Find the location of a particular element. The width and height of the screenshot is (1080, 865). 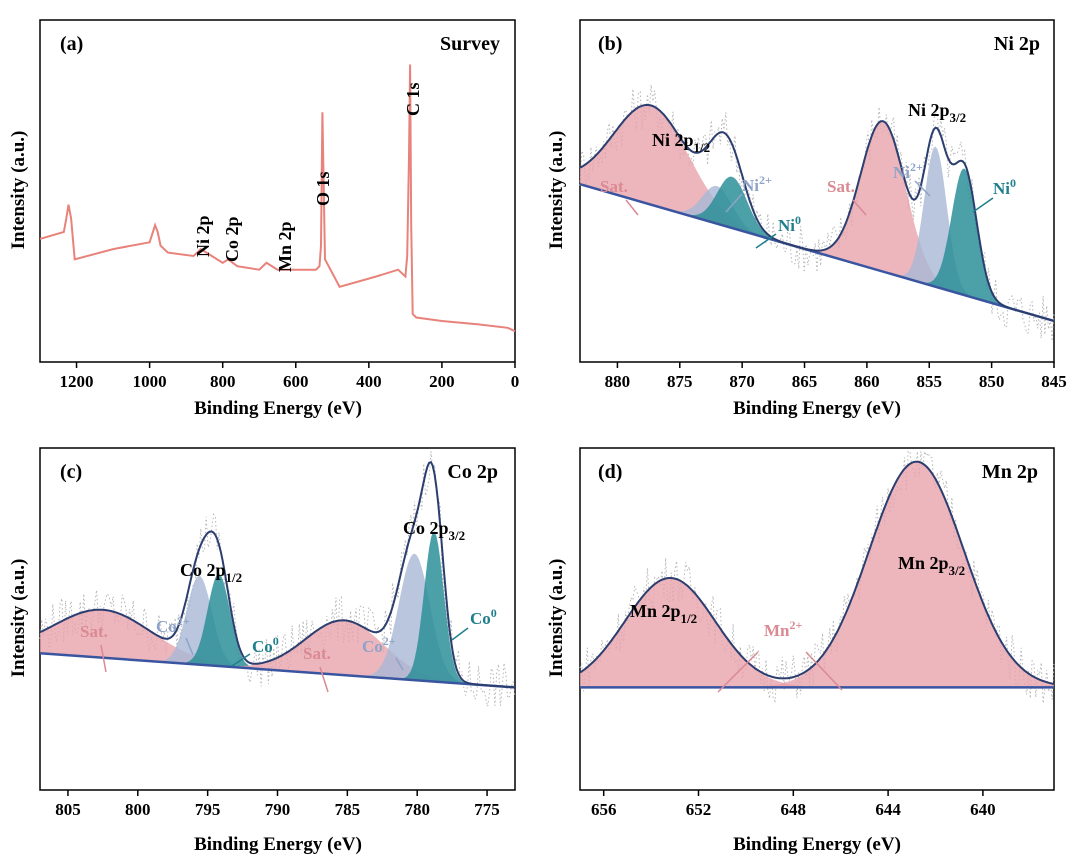

component-label-ni2-1: Ni2+ is located at coordinates (757, 184).